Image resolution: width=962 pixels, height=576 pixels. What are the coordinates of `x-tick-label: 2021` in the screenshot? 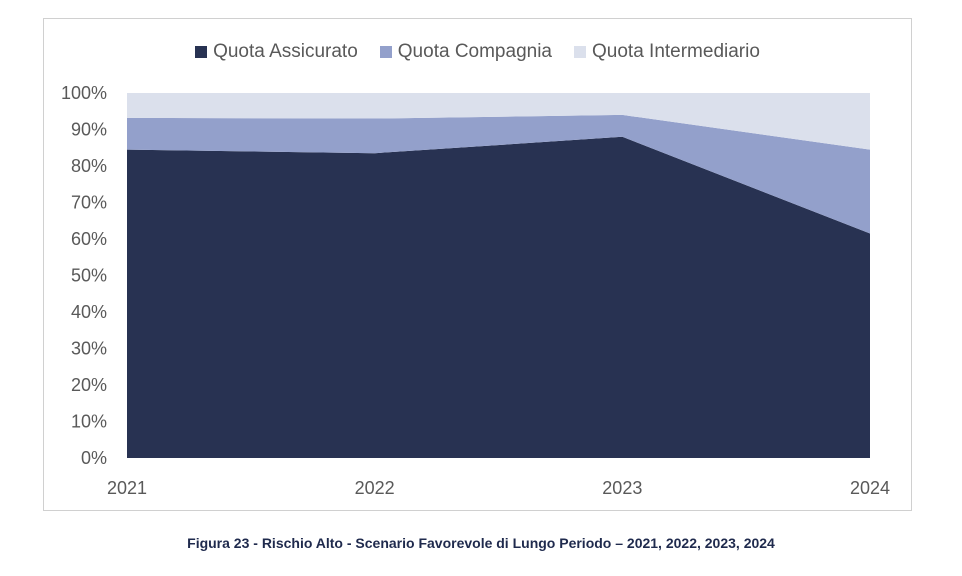 It's located at (127, 488).